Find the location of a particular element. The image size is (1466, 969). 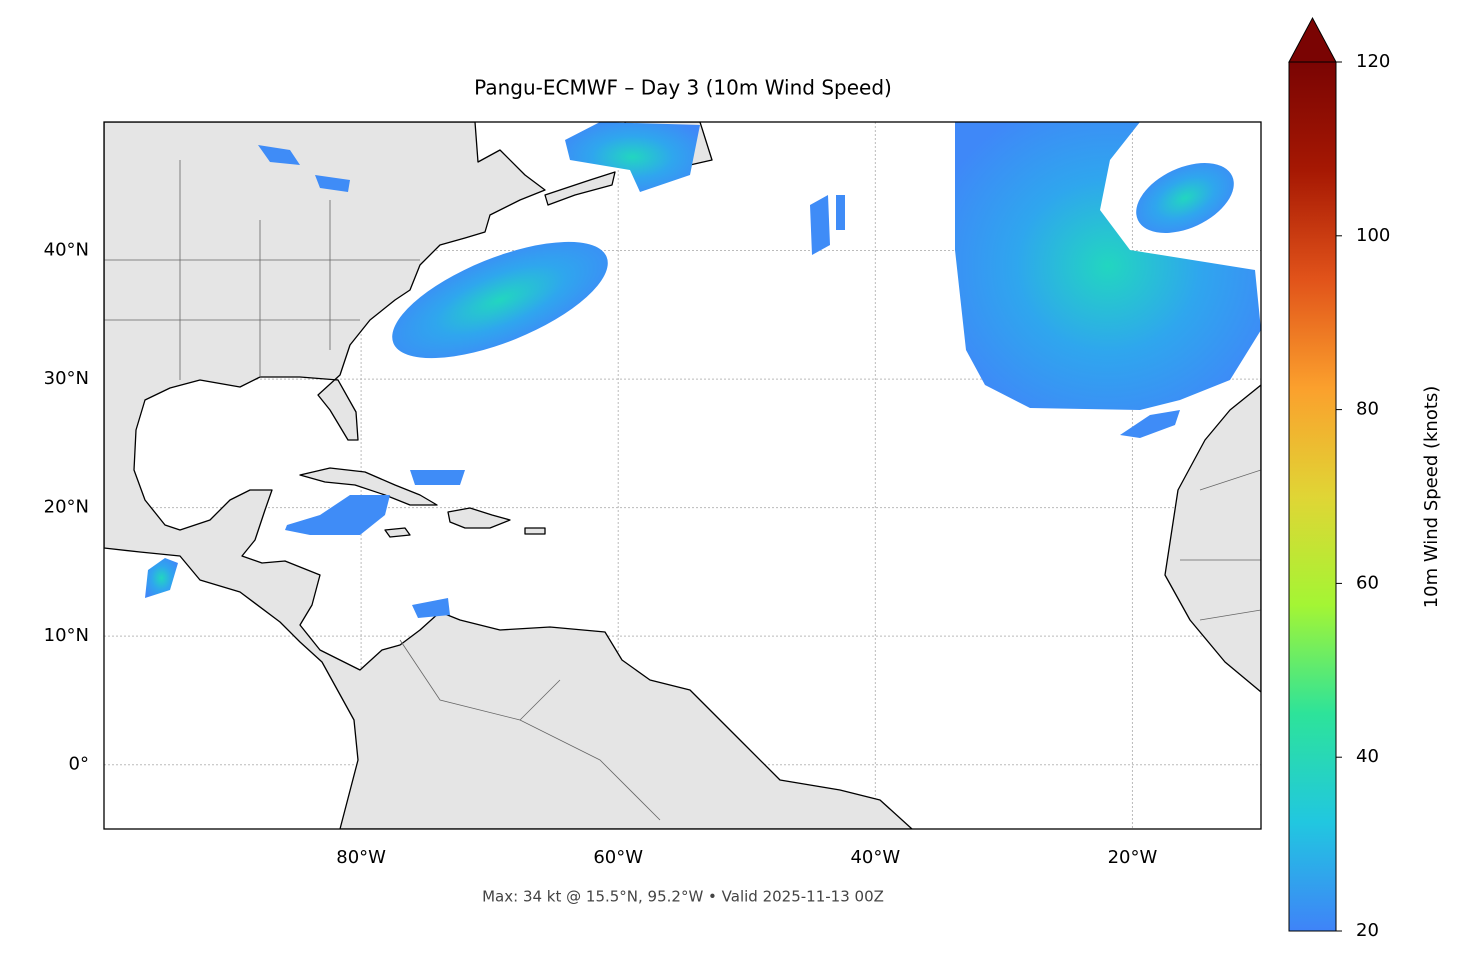

y-tick-label: 10°N is located at coordinates (66, 635).